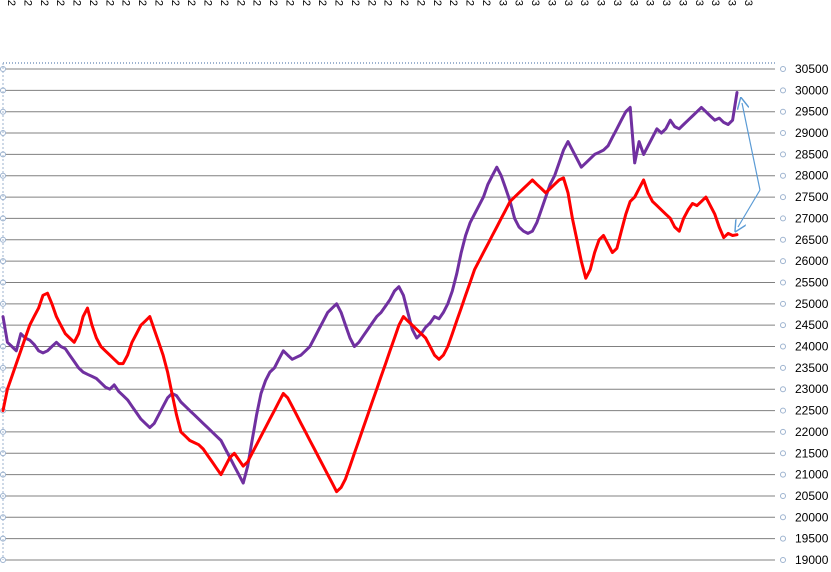 The width and height of the screenshot is (831, 572). Describe the element at coordinates (812, 304) in the screenshot. I see `y-tick-label: 25000` at that location.